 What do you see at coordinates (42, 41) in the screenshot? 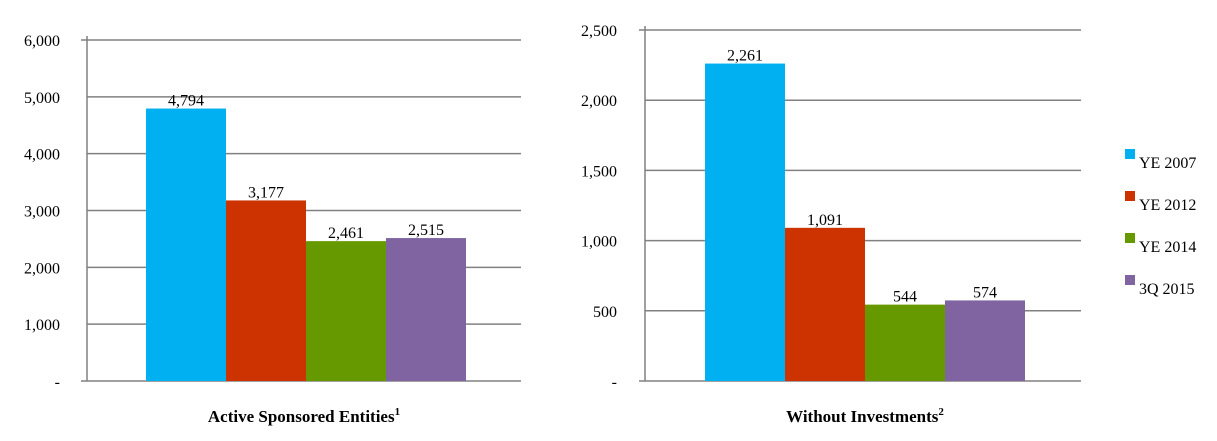
I see `y-tick-label: 6,000` at bounding box center [42, 41].